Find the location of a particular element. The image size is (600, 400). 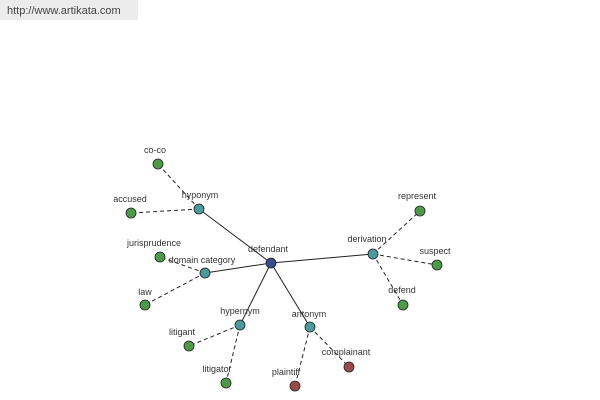

node-label: accused is located at coordinates (130, 199).